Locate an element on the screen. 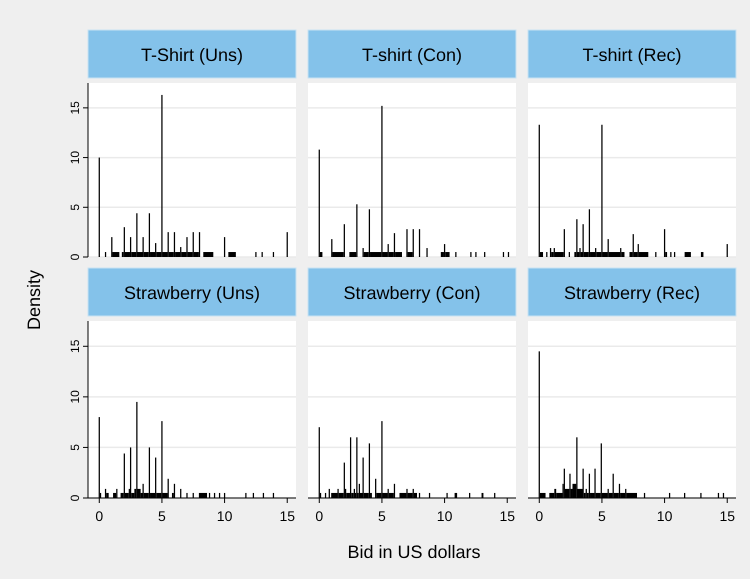 The image size is (750, 579). chart-title: Strawberry (Uns) is located at coordinates (192, 293).